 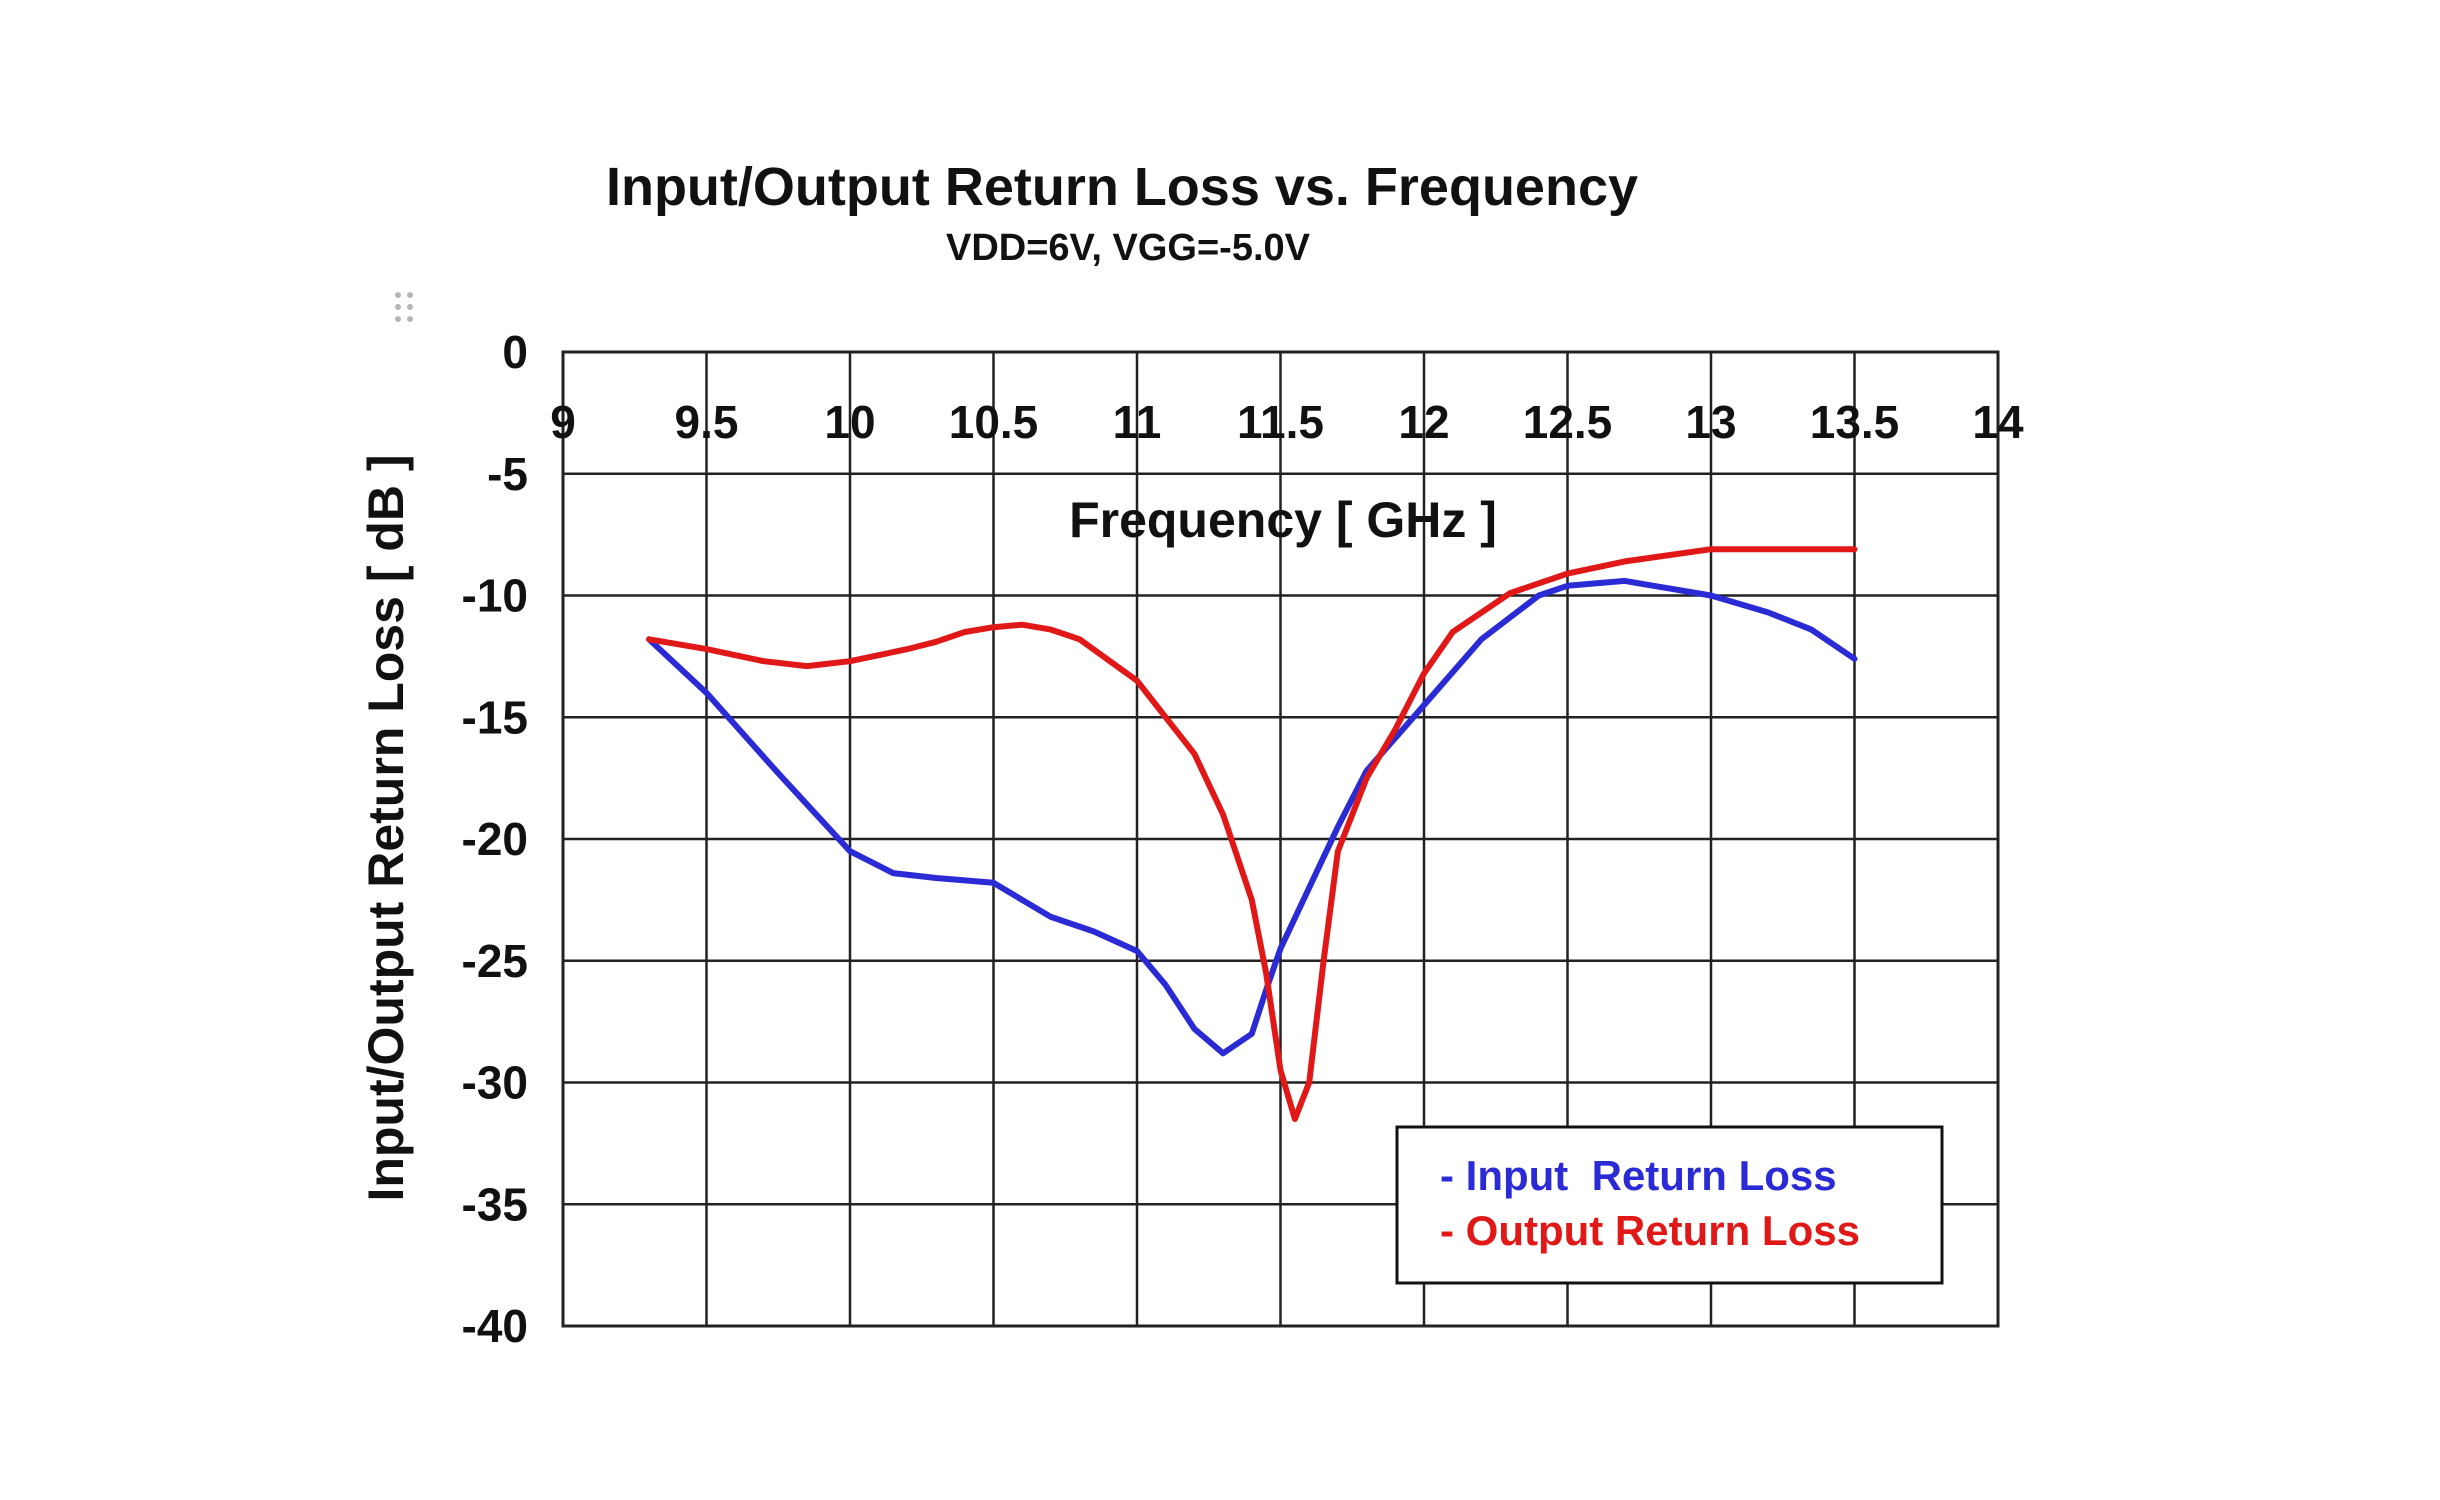 I want to click on x-tick-label: 13.5, so click(x=1855, y=422).